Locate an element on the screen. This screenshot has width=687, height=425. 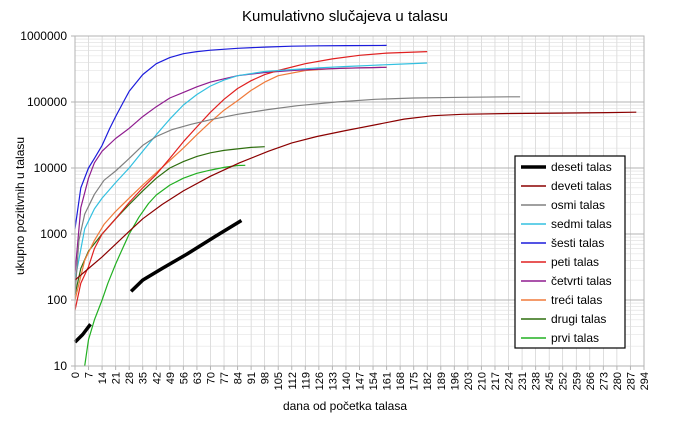
x-tick-label: 196 is located at coordinates (455, 381).